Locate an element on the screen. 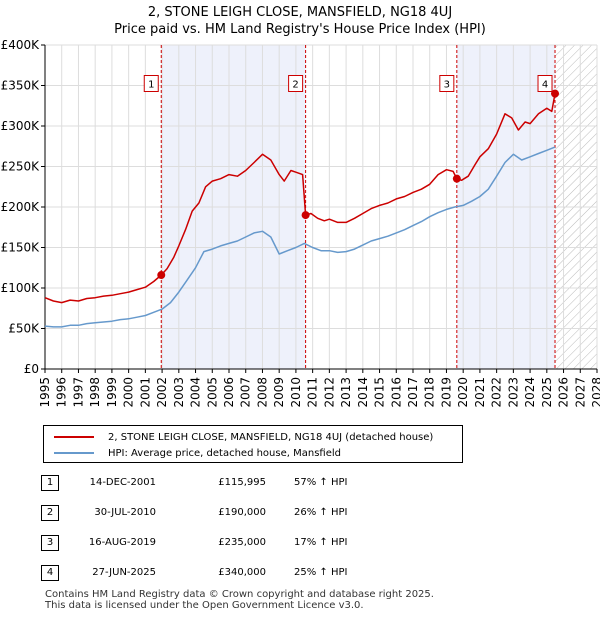 Image resolution: width=600 pixels, height=620 pixels. x-tick-label: 2012 is located at coordinates (329, 392).